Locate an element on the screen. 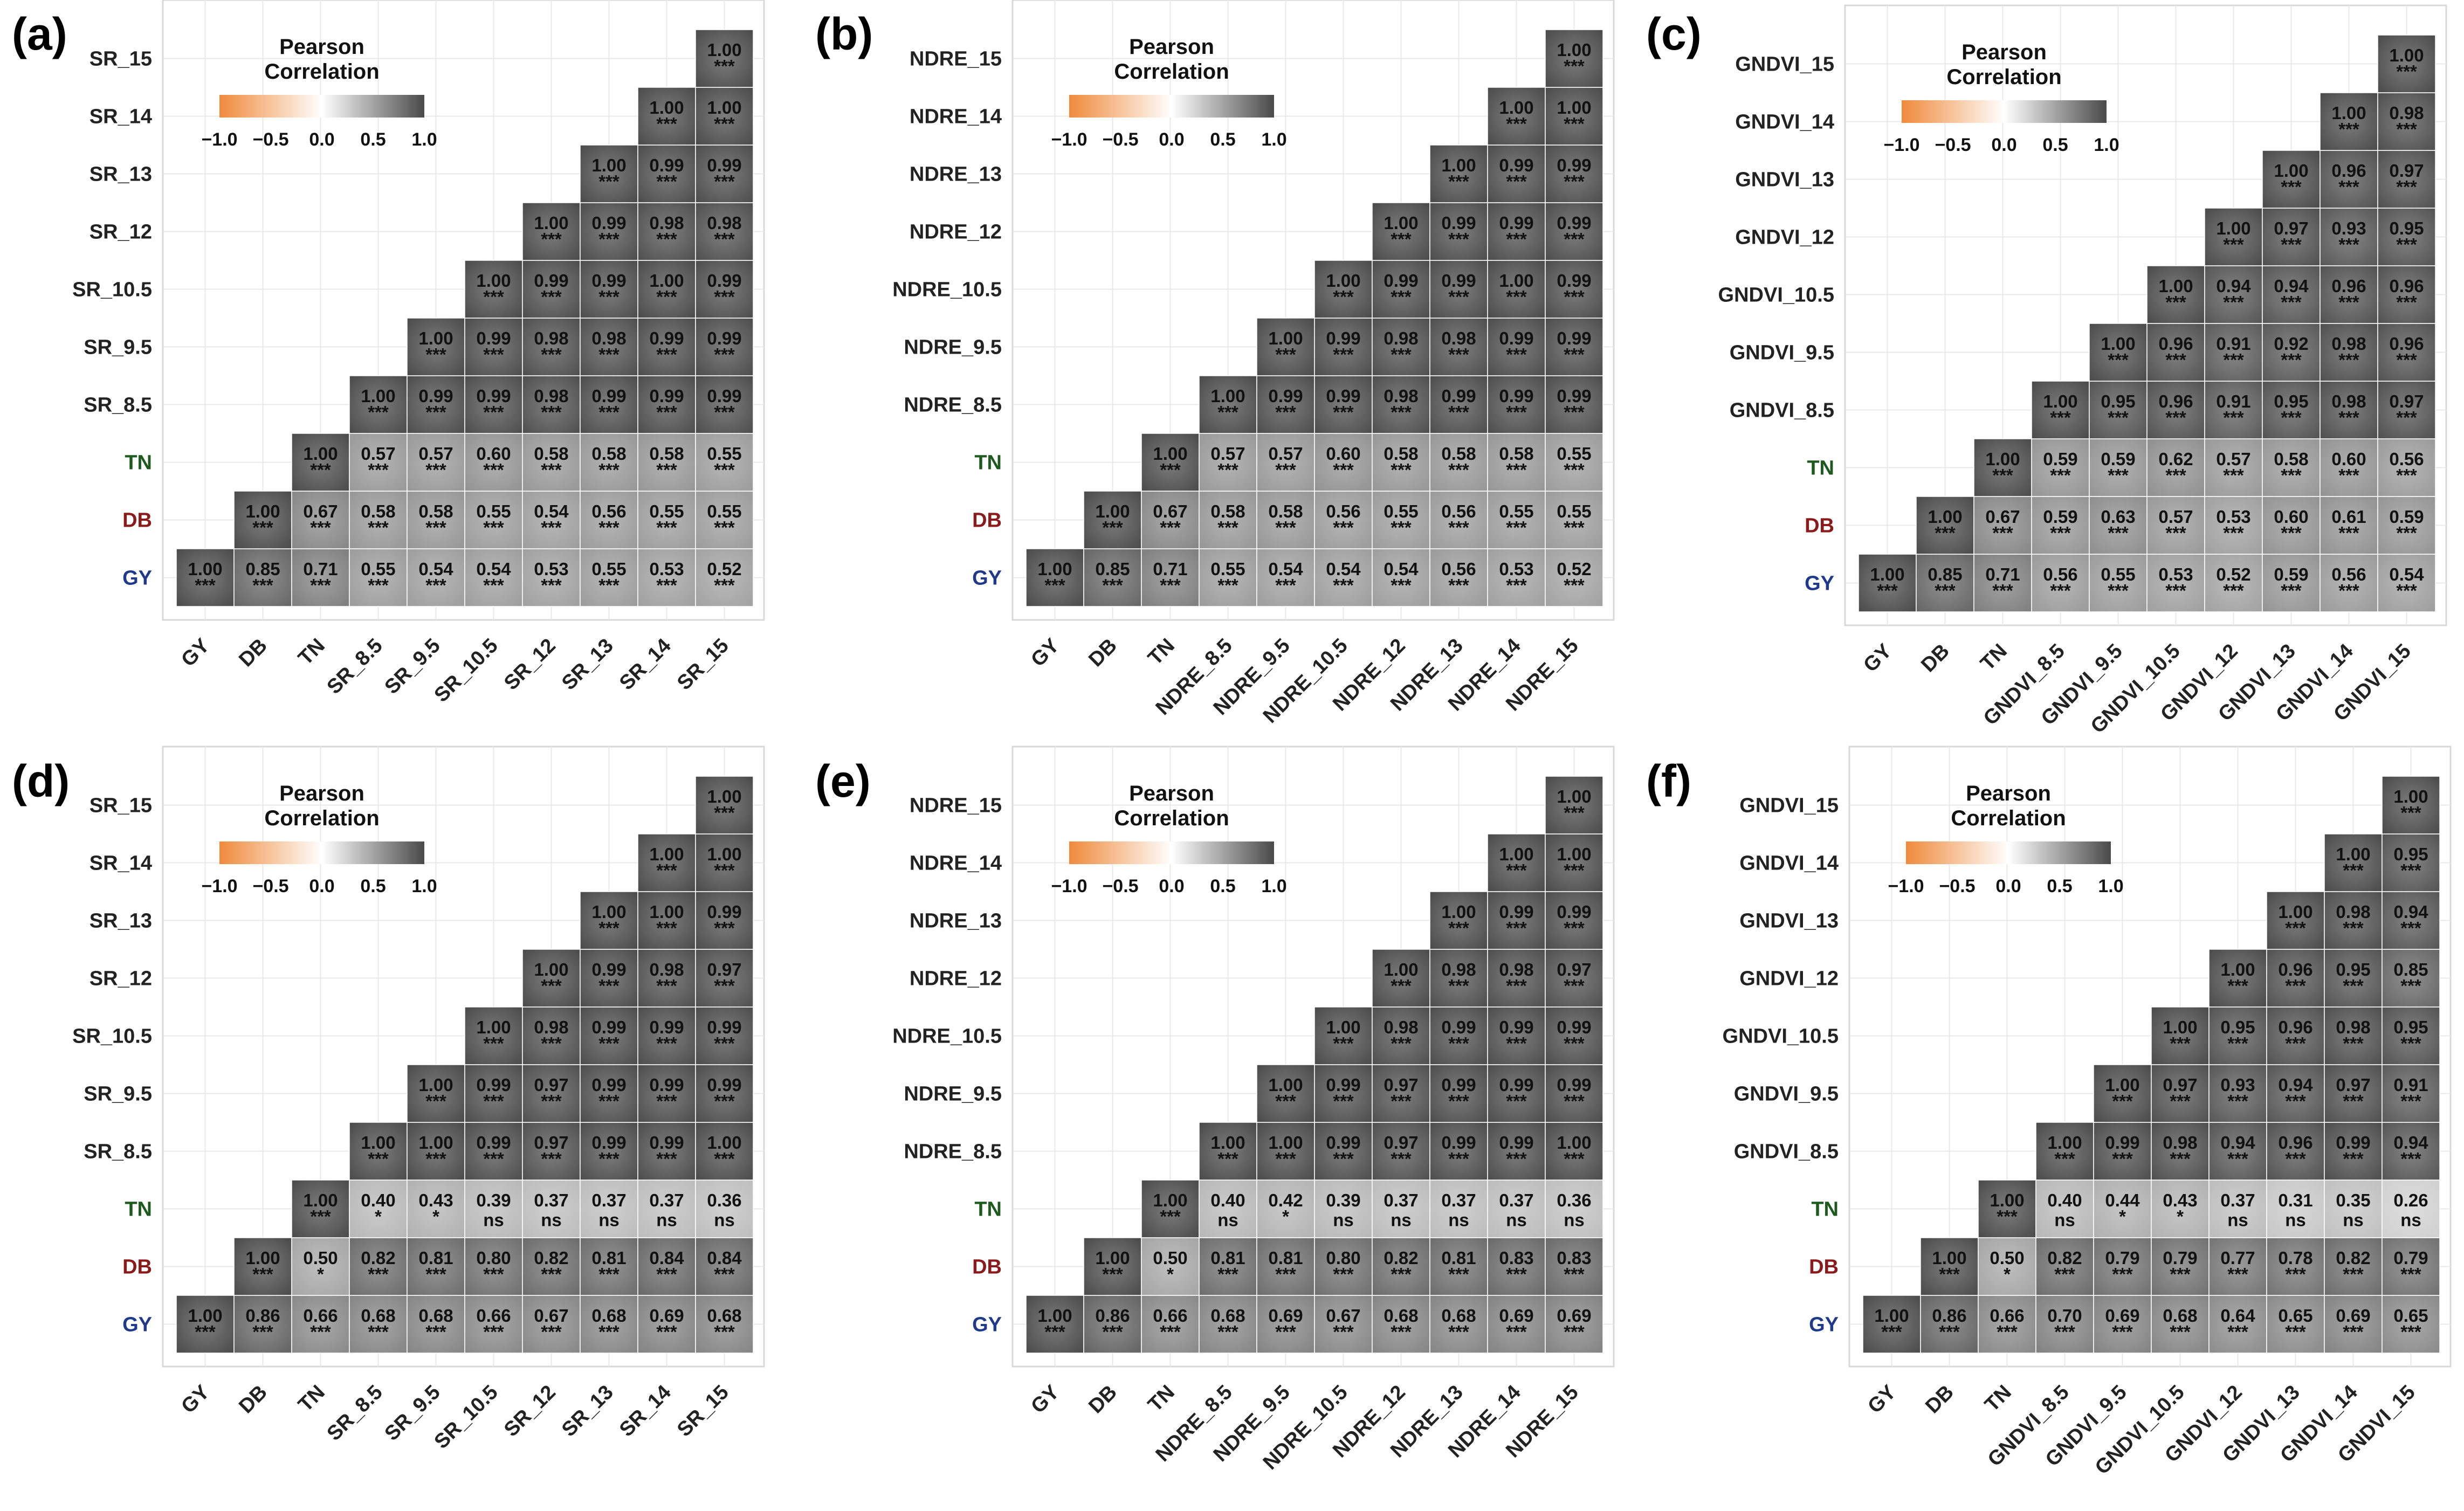  legend-tick-label: −1.0 is located at coordinates (219, 886).